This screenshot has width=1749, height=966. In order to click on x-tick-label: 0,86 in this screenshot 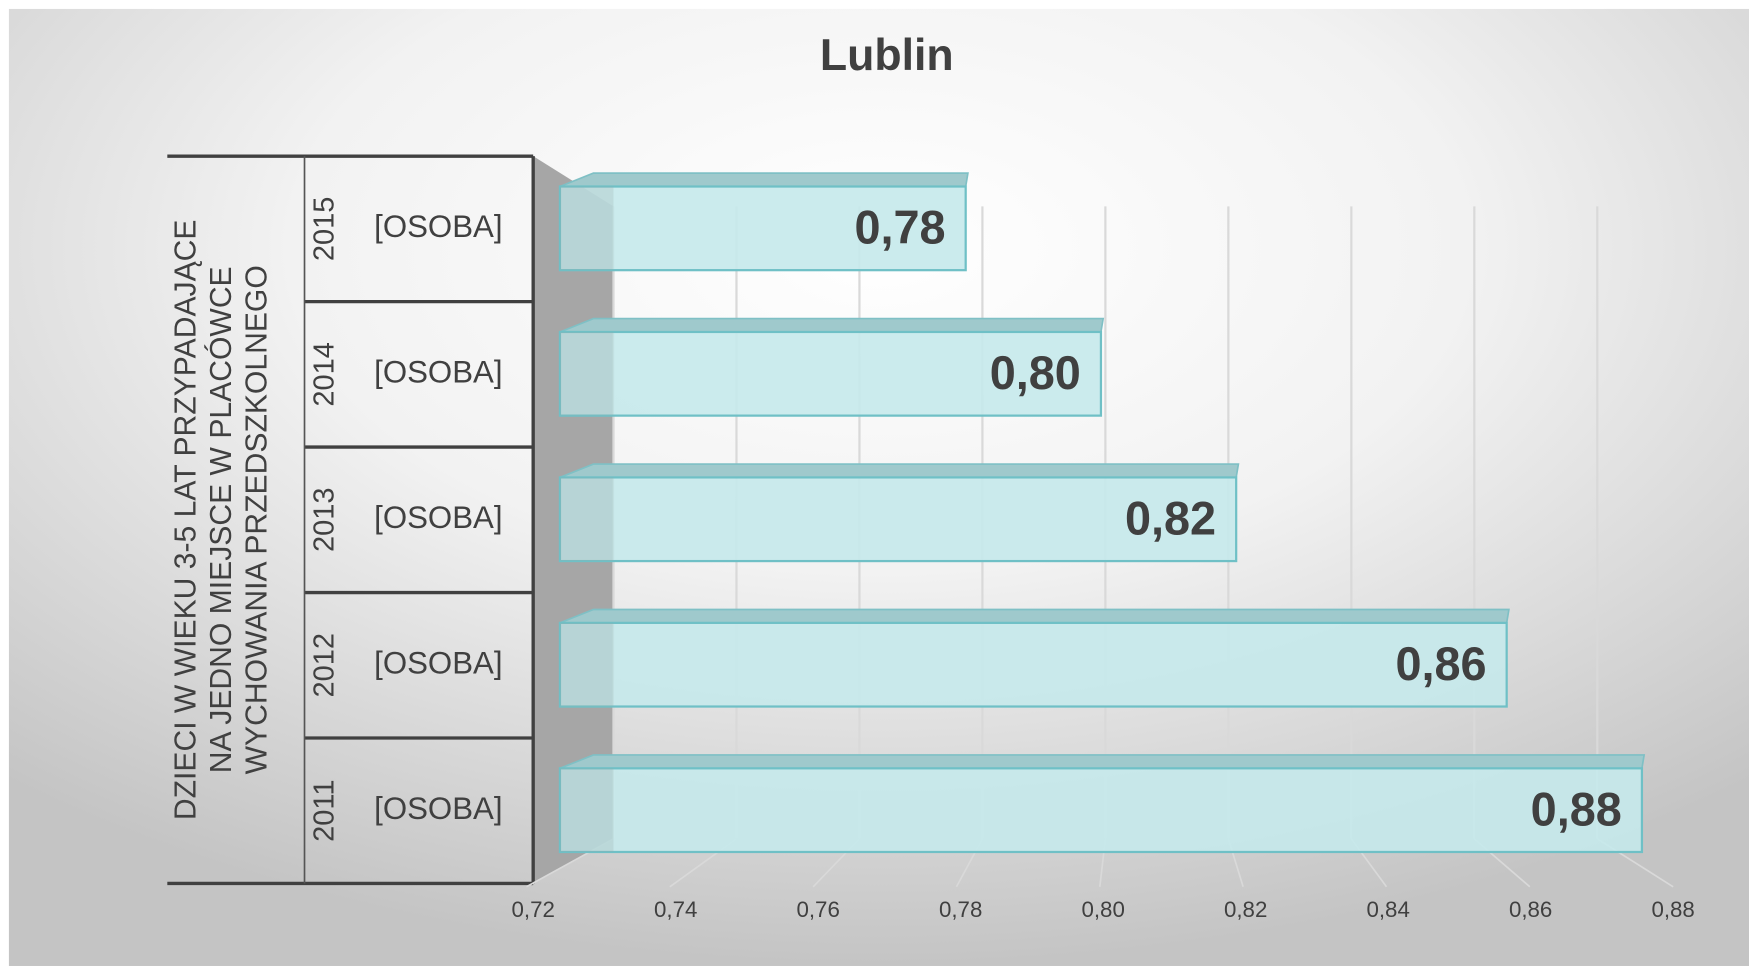, I will do `click(1530, 909)`.